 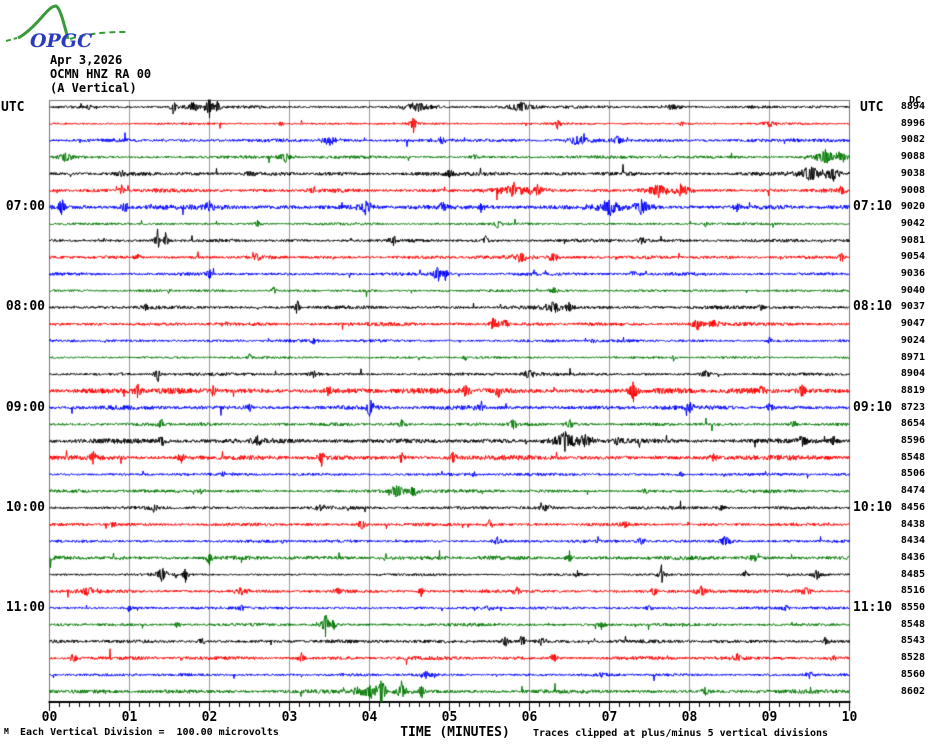 I want to click on logo-mountain-curve, so click(x=43, y=22).